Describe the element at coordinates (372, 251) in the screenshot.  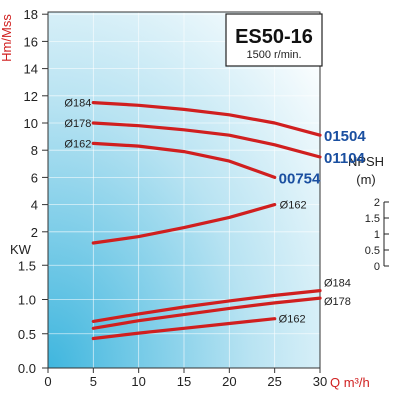
I see `npsh-tick-label: 0.5` at that location.